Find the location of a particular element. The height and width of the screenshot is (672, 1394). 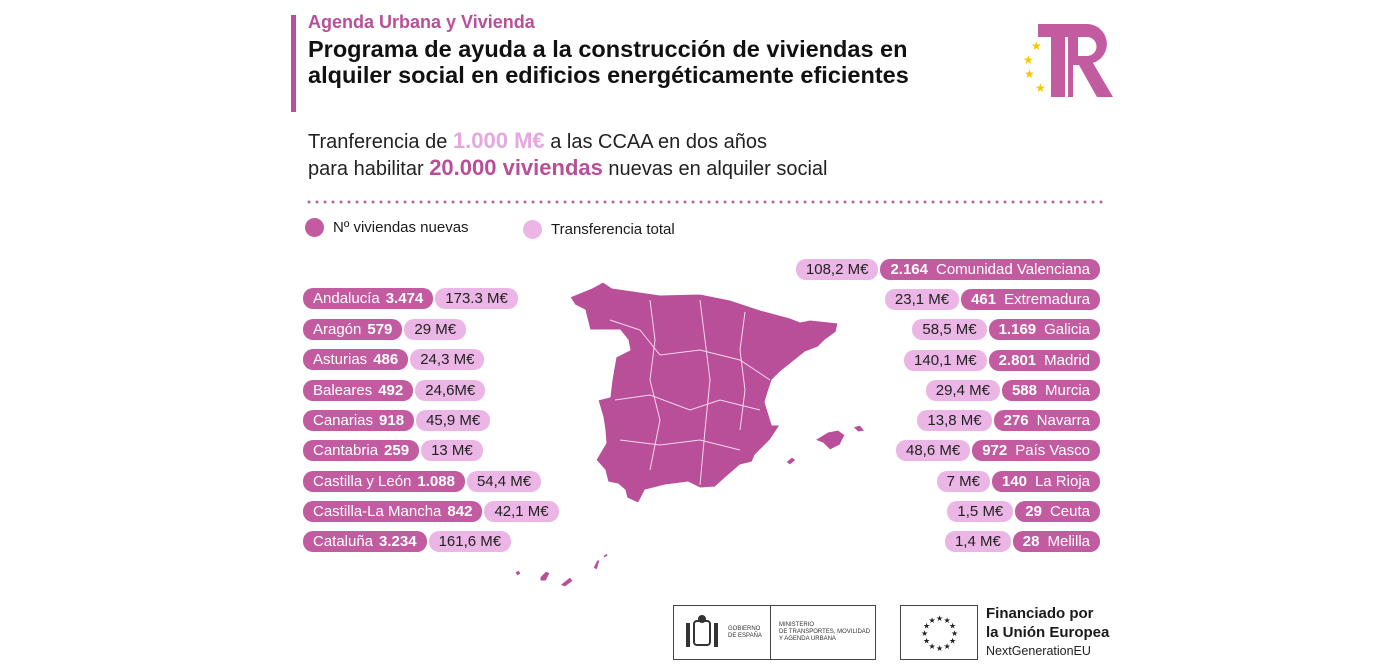

plan-recuperacion-logo: ★★ ★★ is located at coordinates (1068, 60).